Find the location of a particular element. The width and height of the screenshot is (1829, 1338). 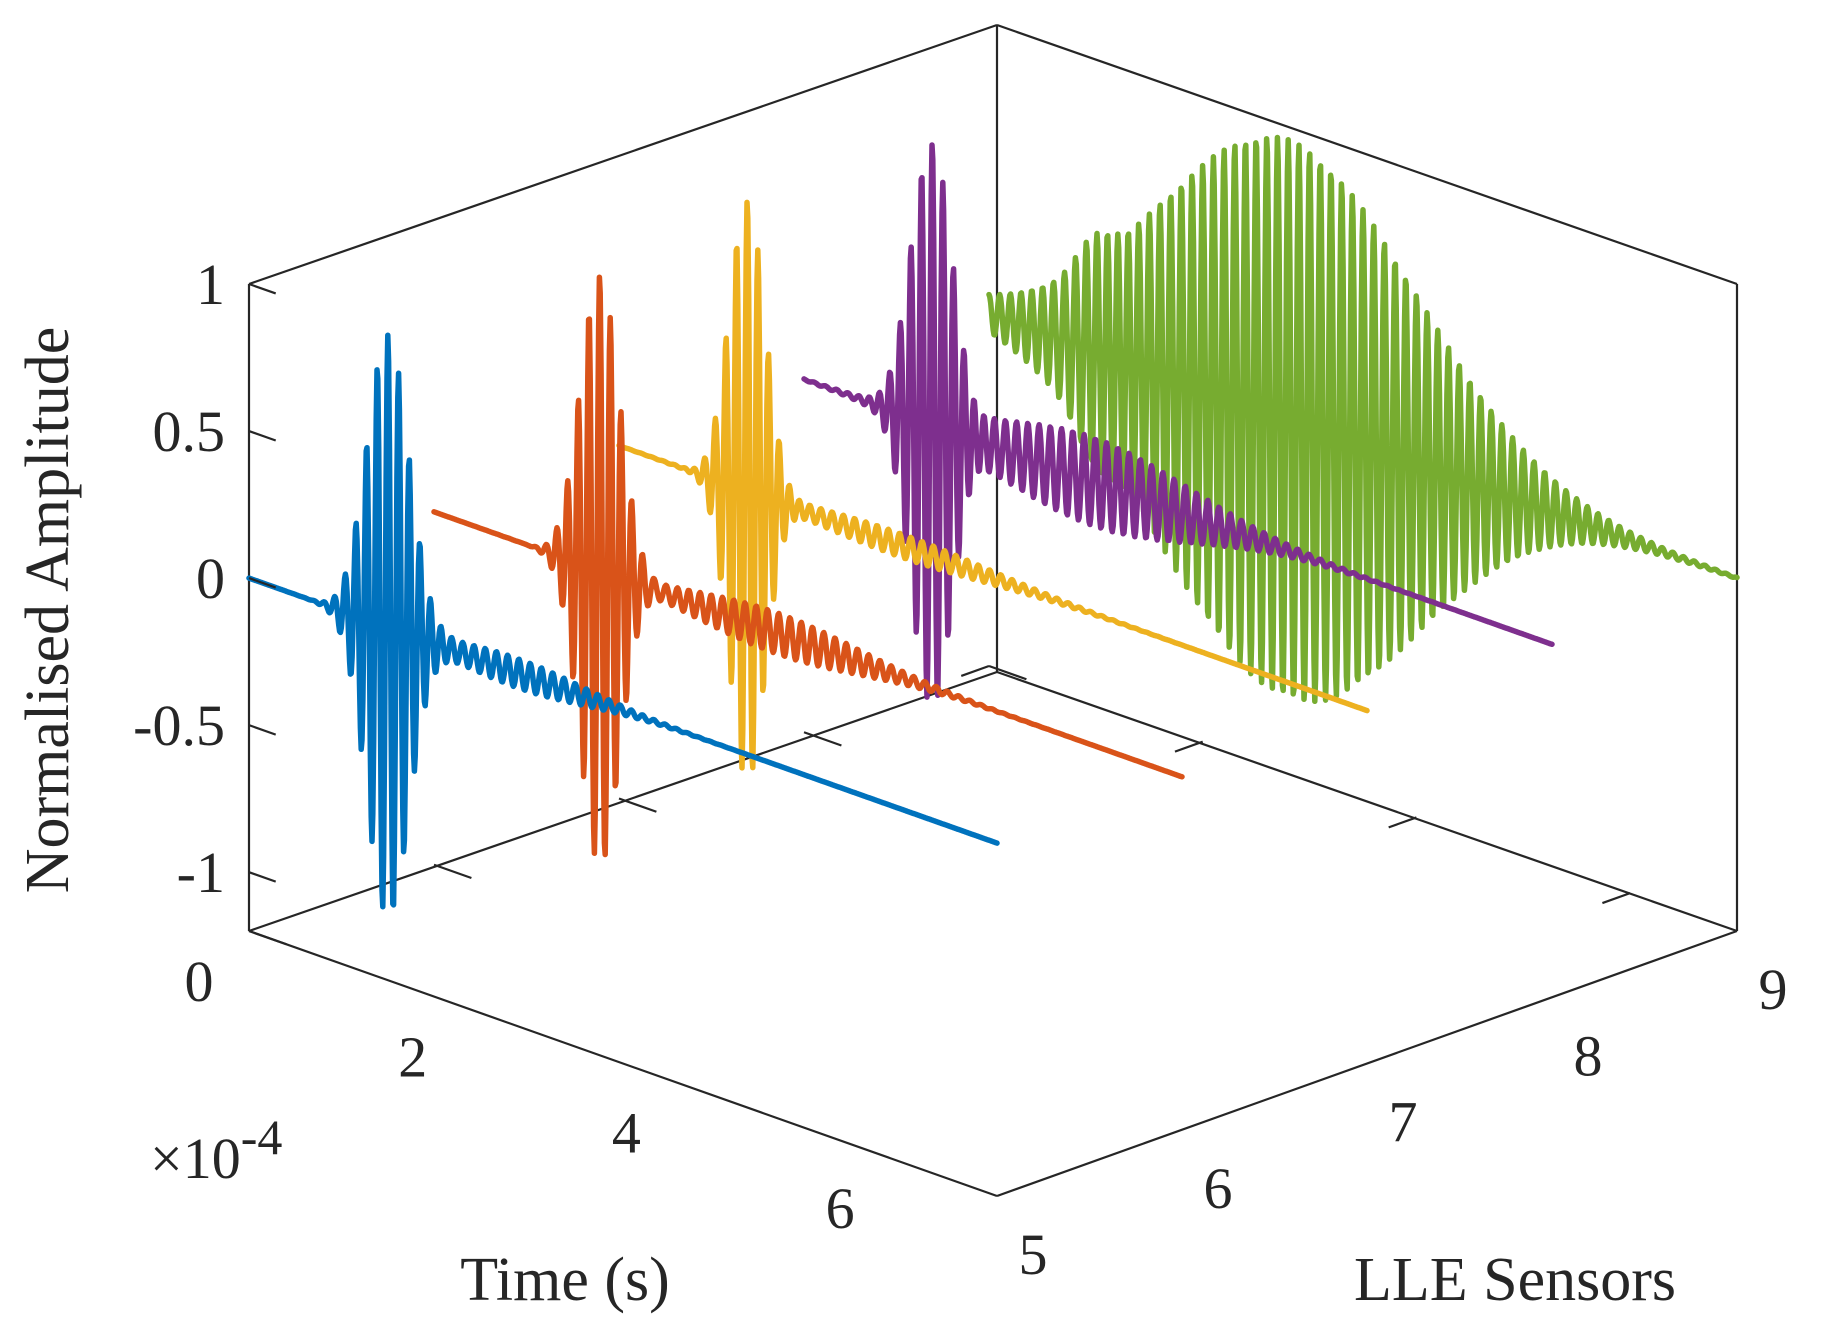

z-tick-label--1: -1 is located at coordinates (201, 872).